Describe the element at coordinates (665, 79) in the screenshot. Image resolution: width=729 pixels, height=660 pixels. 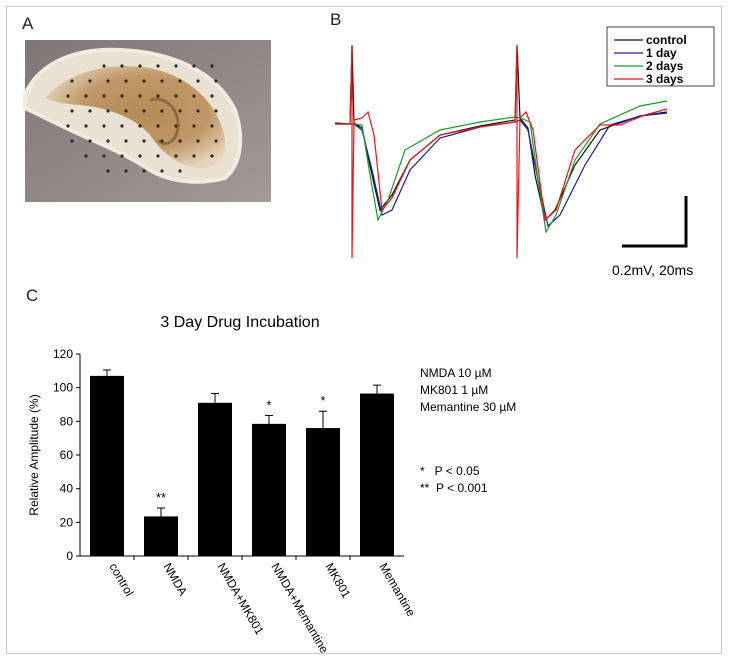
I see `legend-label: 3 days` at that location.